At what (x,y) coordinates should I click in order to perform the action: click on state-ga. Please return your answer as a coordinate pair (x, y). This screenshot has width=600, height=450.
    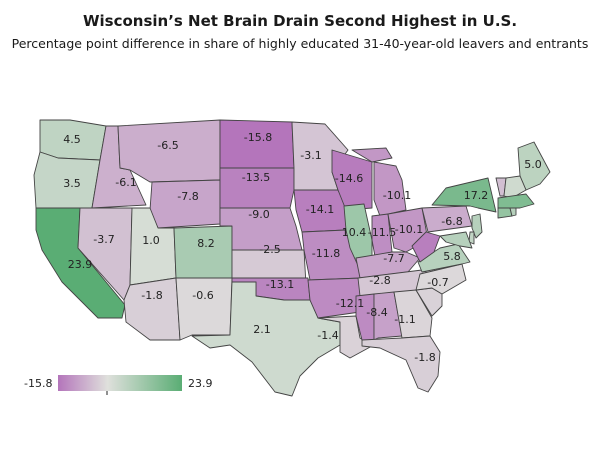
    Looking at the image, I should click on (413, 314).